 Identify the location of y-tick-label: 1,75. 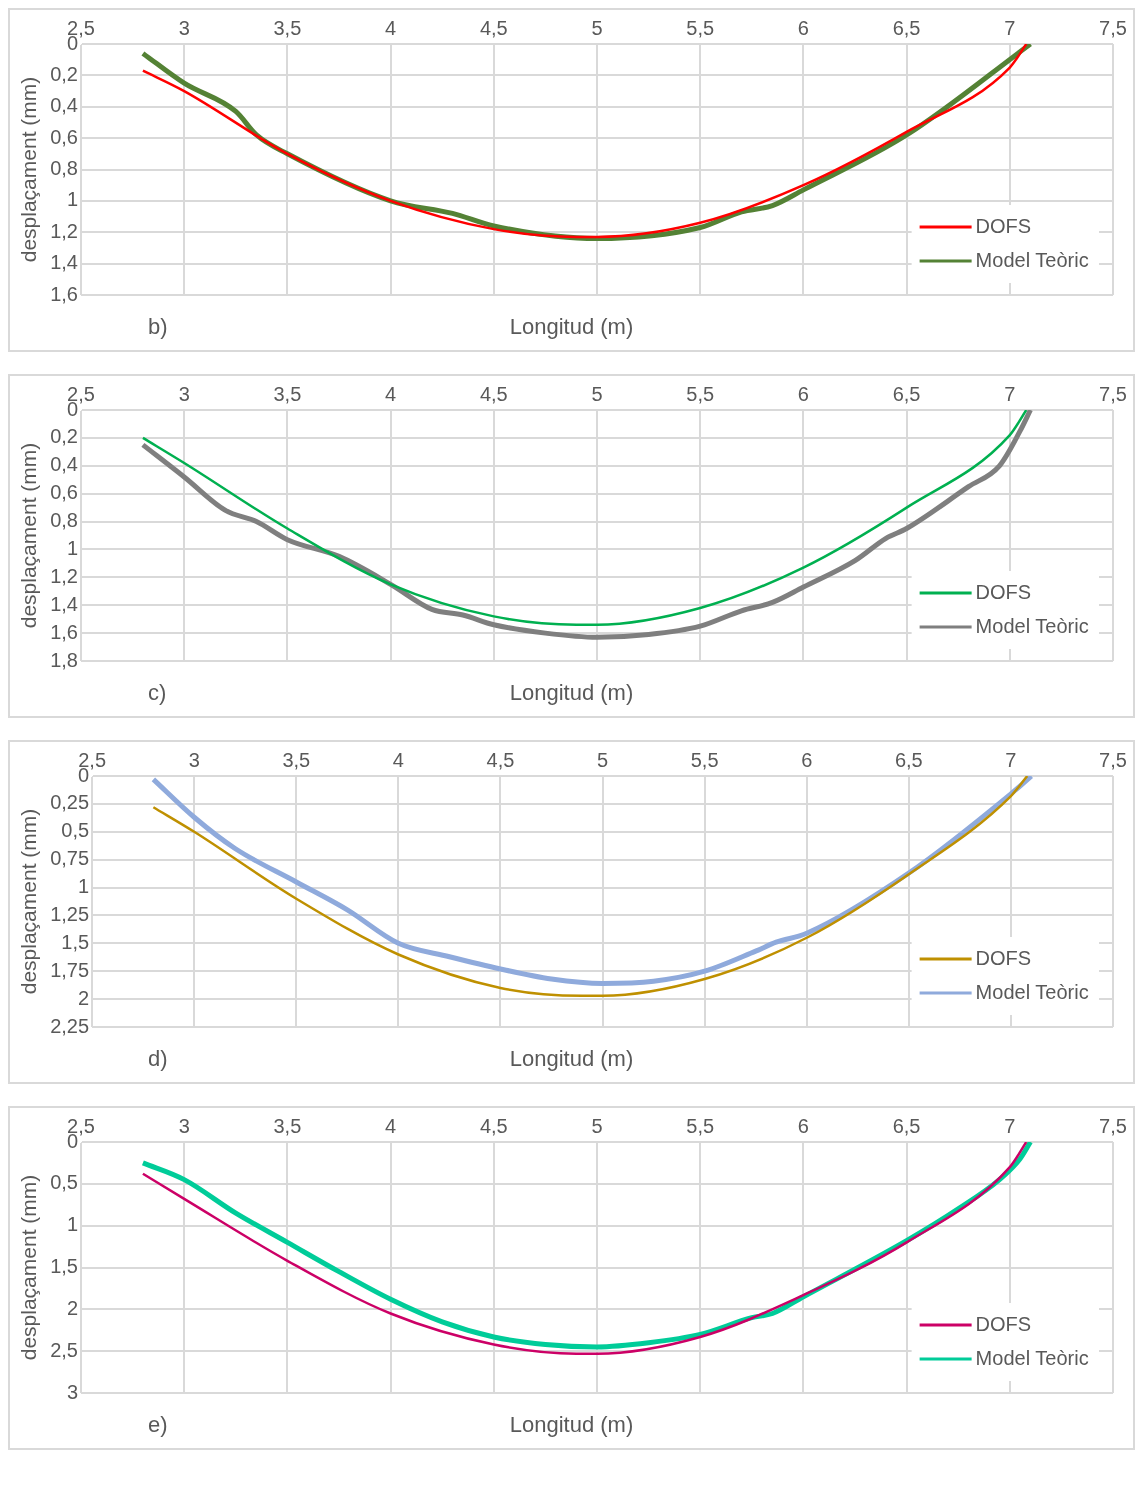
(70, 969).